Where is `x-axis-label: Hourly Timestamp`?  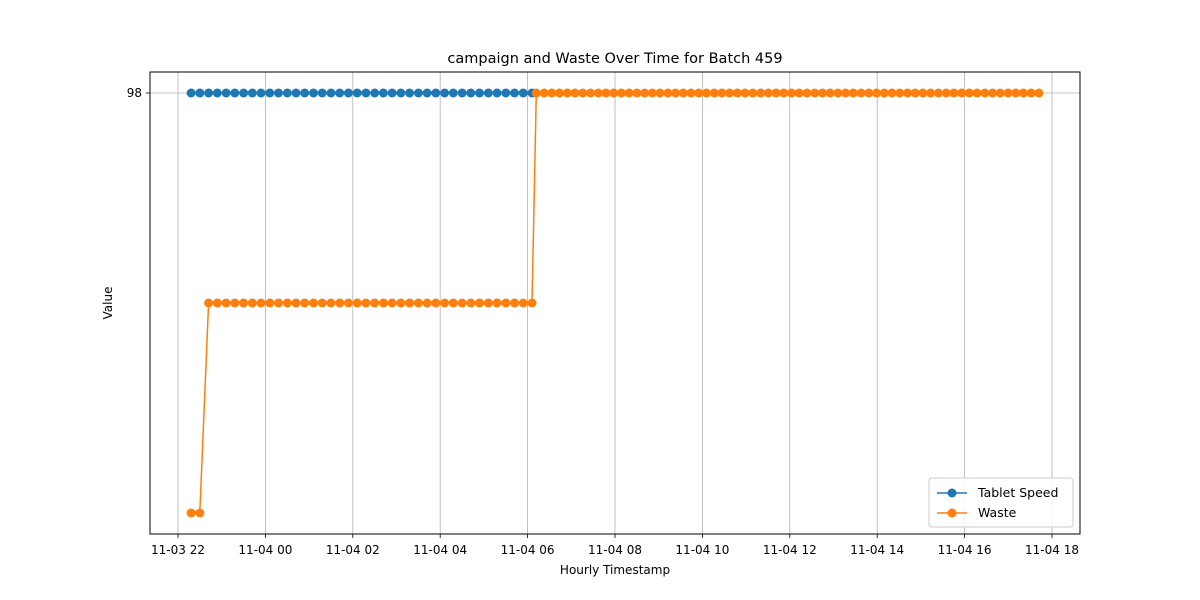 x-axis-label: Hourly Timestamp is located at coordinates (615, 570).